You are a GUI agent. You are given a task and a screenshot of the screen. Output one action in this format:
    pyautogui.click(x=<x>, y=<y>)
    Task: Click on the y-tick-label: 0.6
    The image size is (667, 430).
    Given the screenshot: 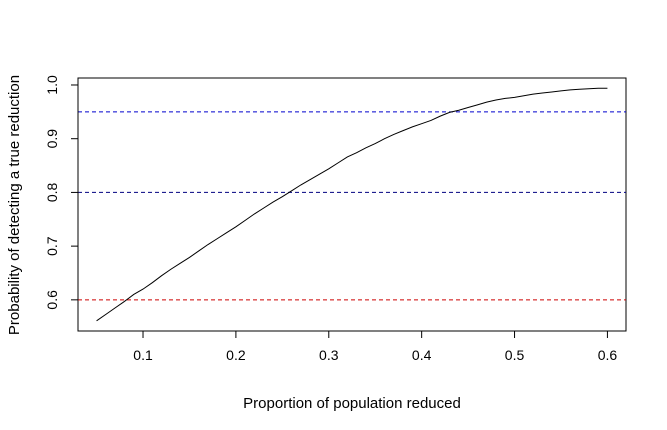 What is the action you would take?
    pyautogui.click(x=52, y=300)
    